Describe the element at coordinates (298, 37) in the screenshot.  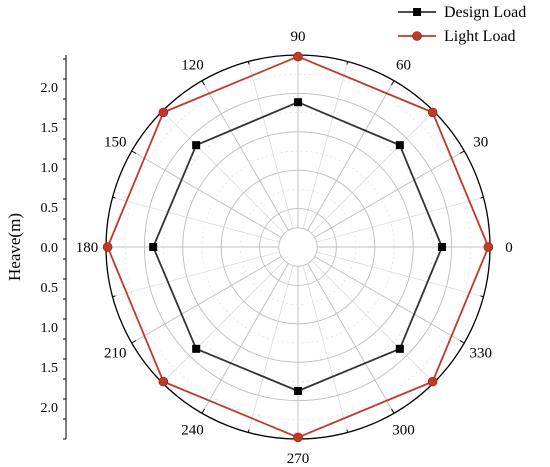
I see `angle-label: 90` at that location.